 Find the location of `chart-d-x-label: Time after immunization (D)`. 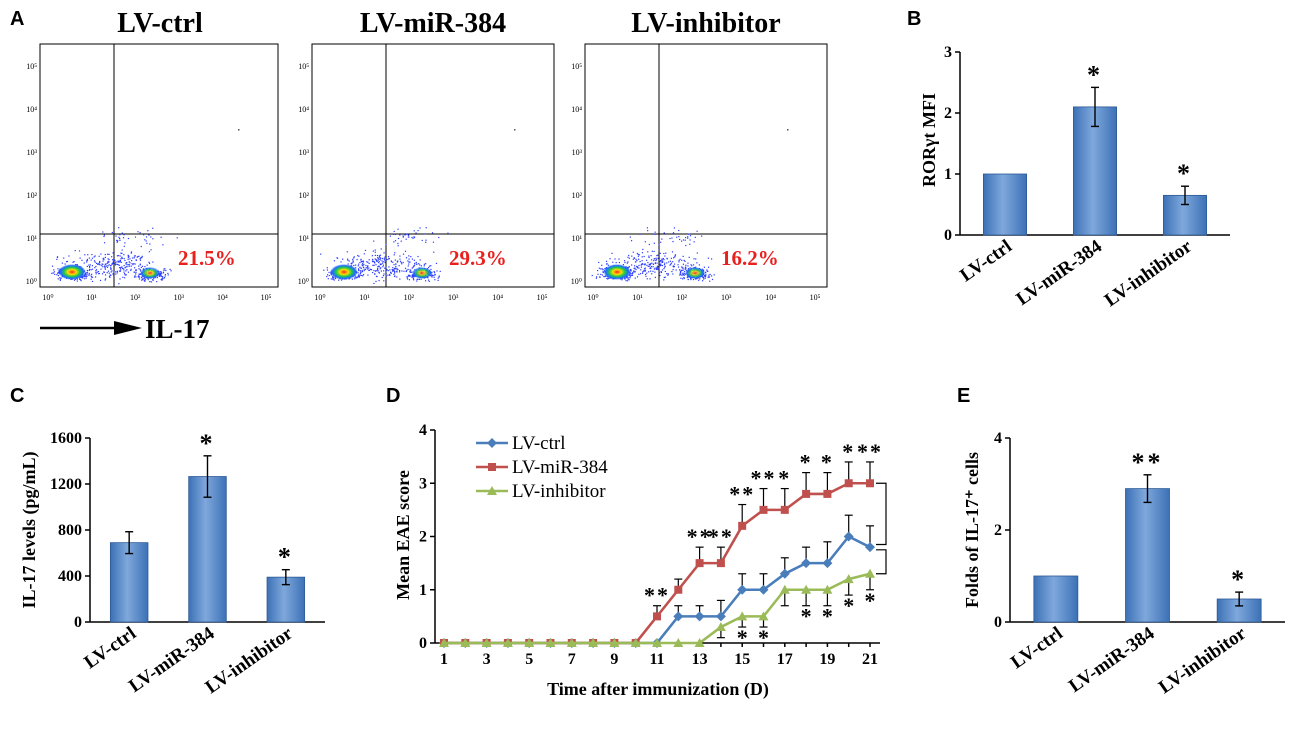

chart-d-x-label: Time after immunization (D) is located at coordinates (658, 689).